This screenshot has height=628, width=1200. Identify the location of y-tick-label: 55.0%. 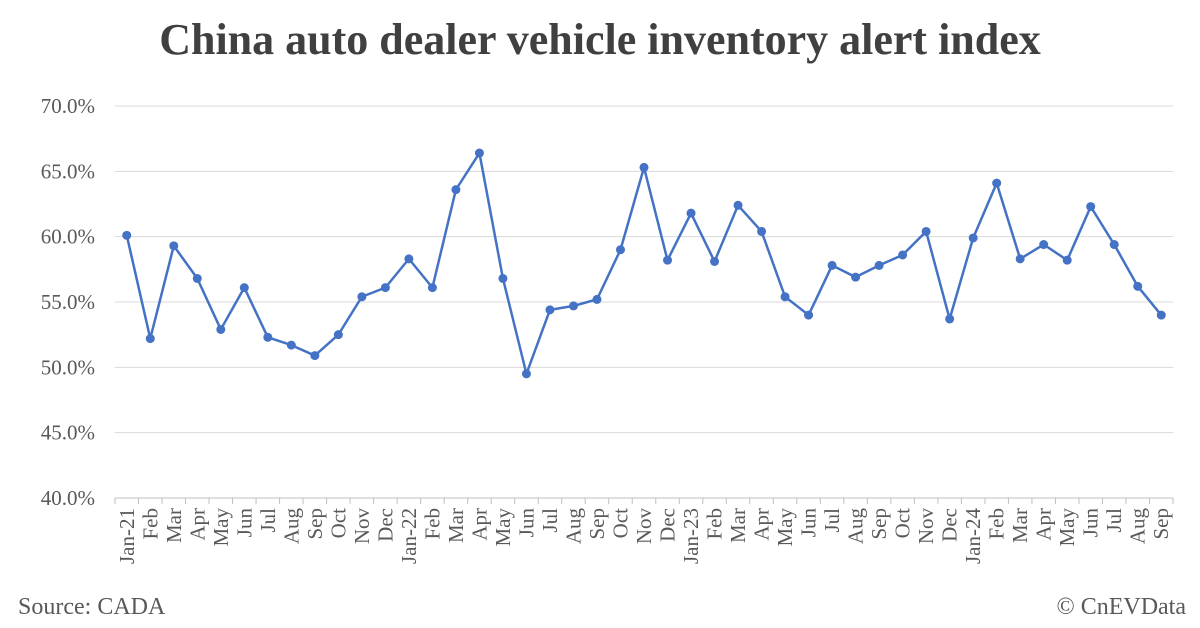
(68, 302).